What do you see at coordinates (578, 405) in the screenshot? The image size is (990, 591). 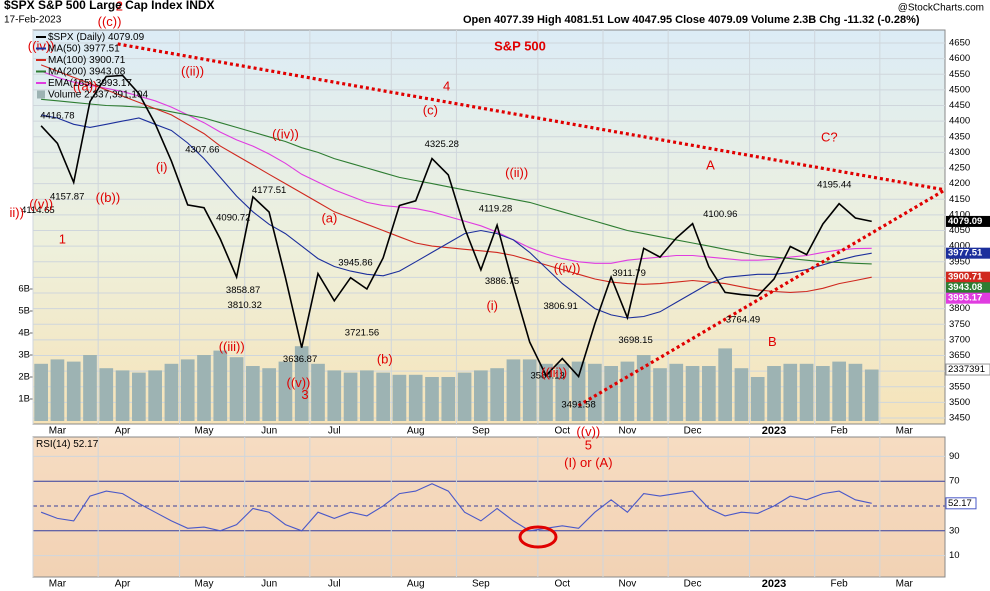 I see `price-label: 3491.58` at bounding box center [578, 405].